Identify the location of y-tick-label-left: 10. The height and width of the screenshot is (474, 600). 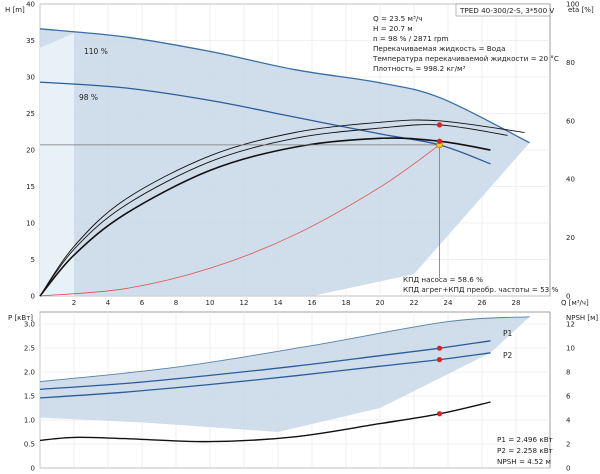
(30, 224).